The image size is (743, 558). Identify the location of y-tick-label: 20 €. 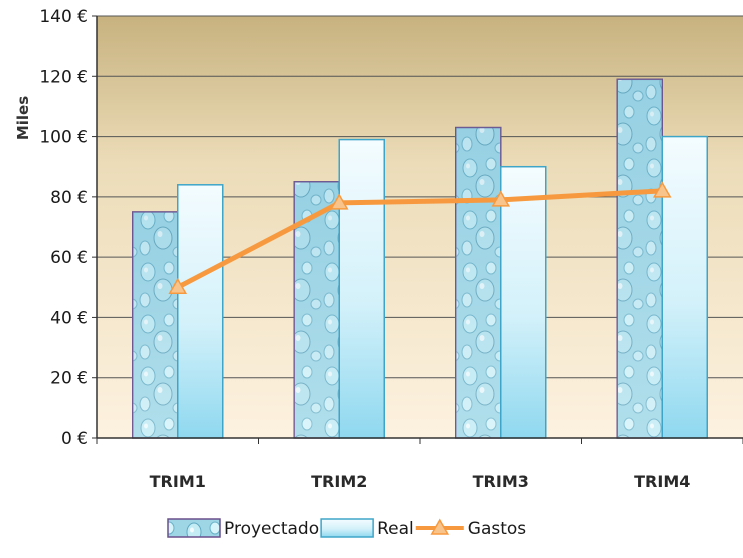
(69, 379).